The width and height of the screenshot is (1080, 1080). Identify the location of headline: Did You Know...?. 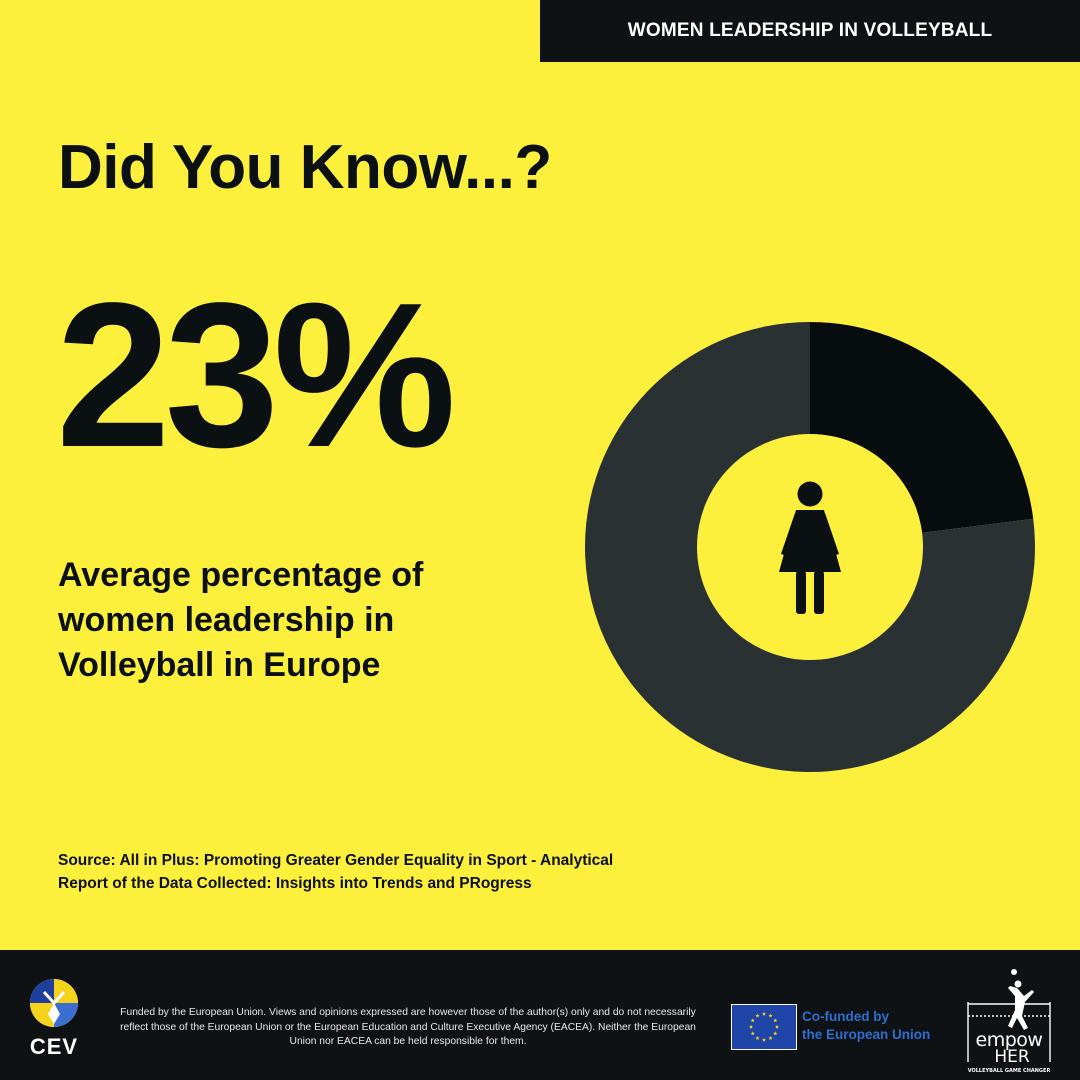
(305, 167).